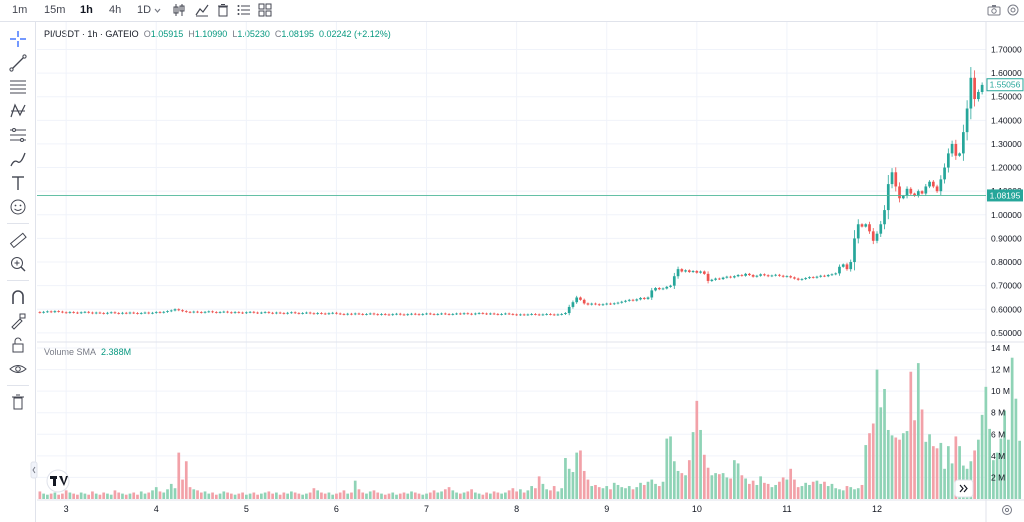 The height and width of the screenshot is (522, 1024). What do you see at coordinates (244, 10) in the screenshot?
I see `list-icon` at bounding box center [244, 10].